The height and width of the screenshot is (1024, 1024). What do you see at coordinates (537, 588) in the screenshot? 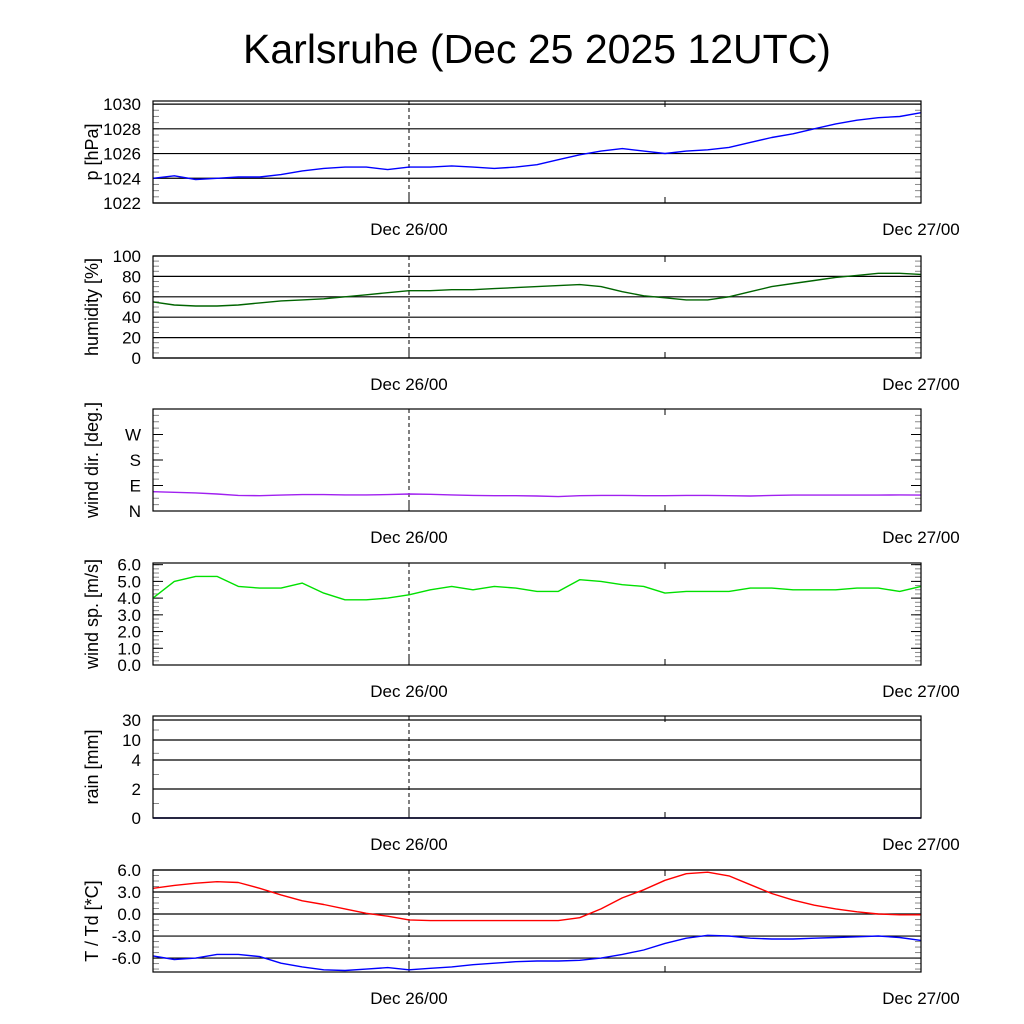
I see `series-line-wind-speed` at bounding box center [537, 588].